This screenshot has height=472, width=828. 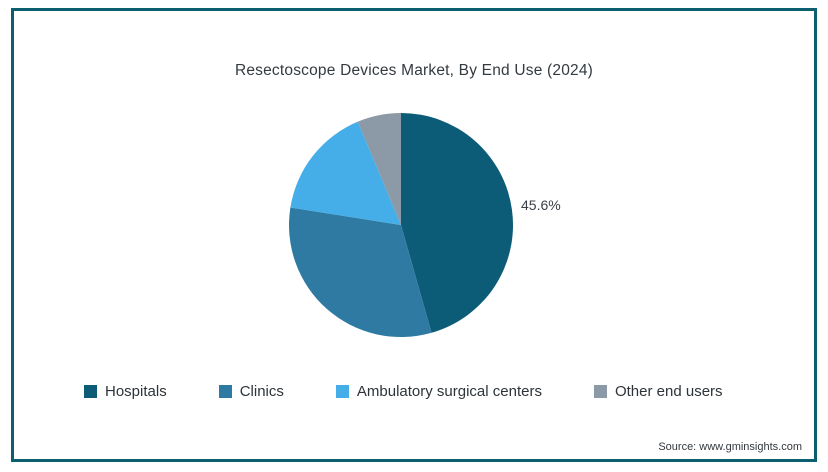 I want to click on pie-slice-ambulatory-surgical-centers, so click(x=345, y=173).